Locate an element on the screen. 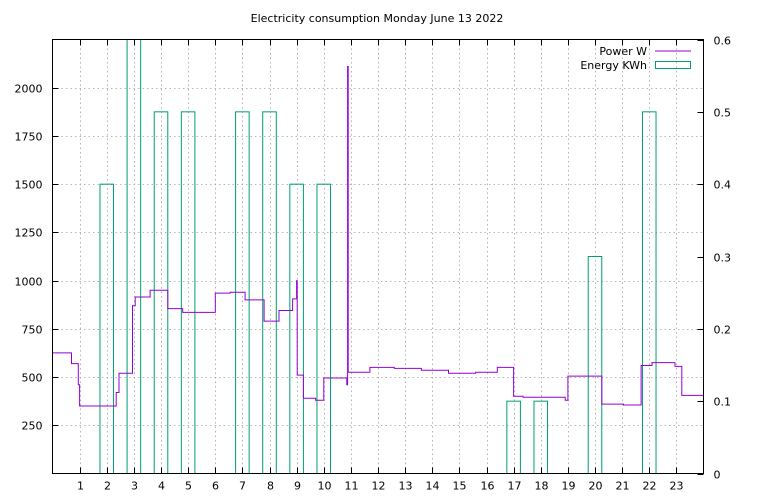 This screenshot has width=768, height=504. y-left-tick-label: 750 is located at coordinates (32, 330).